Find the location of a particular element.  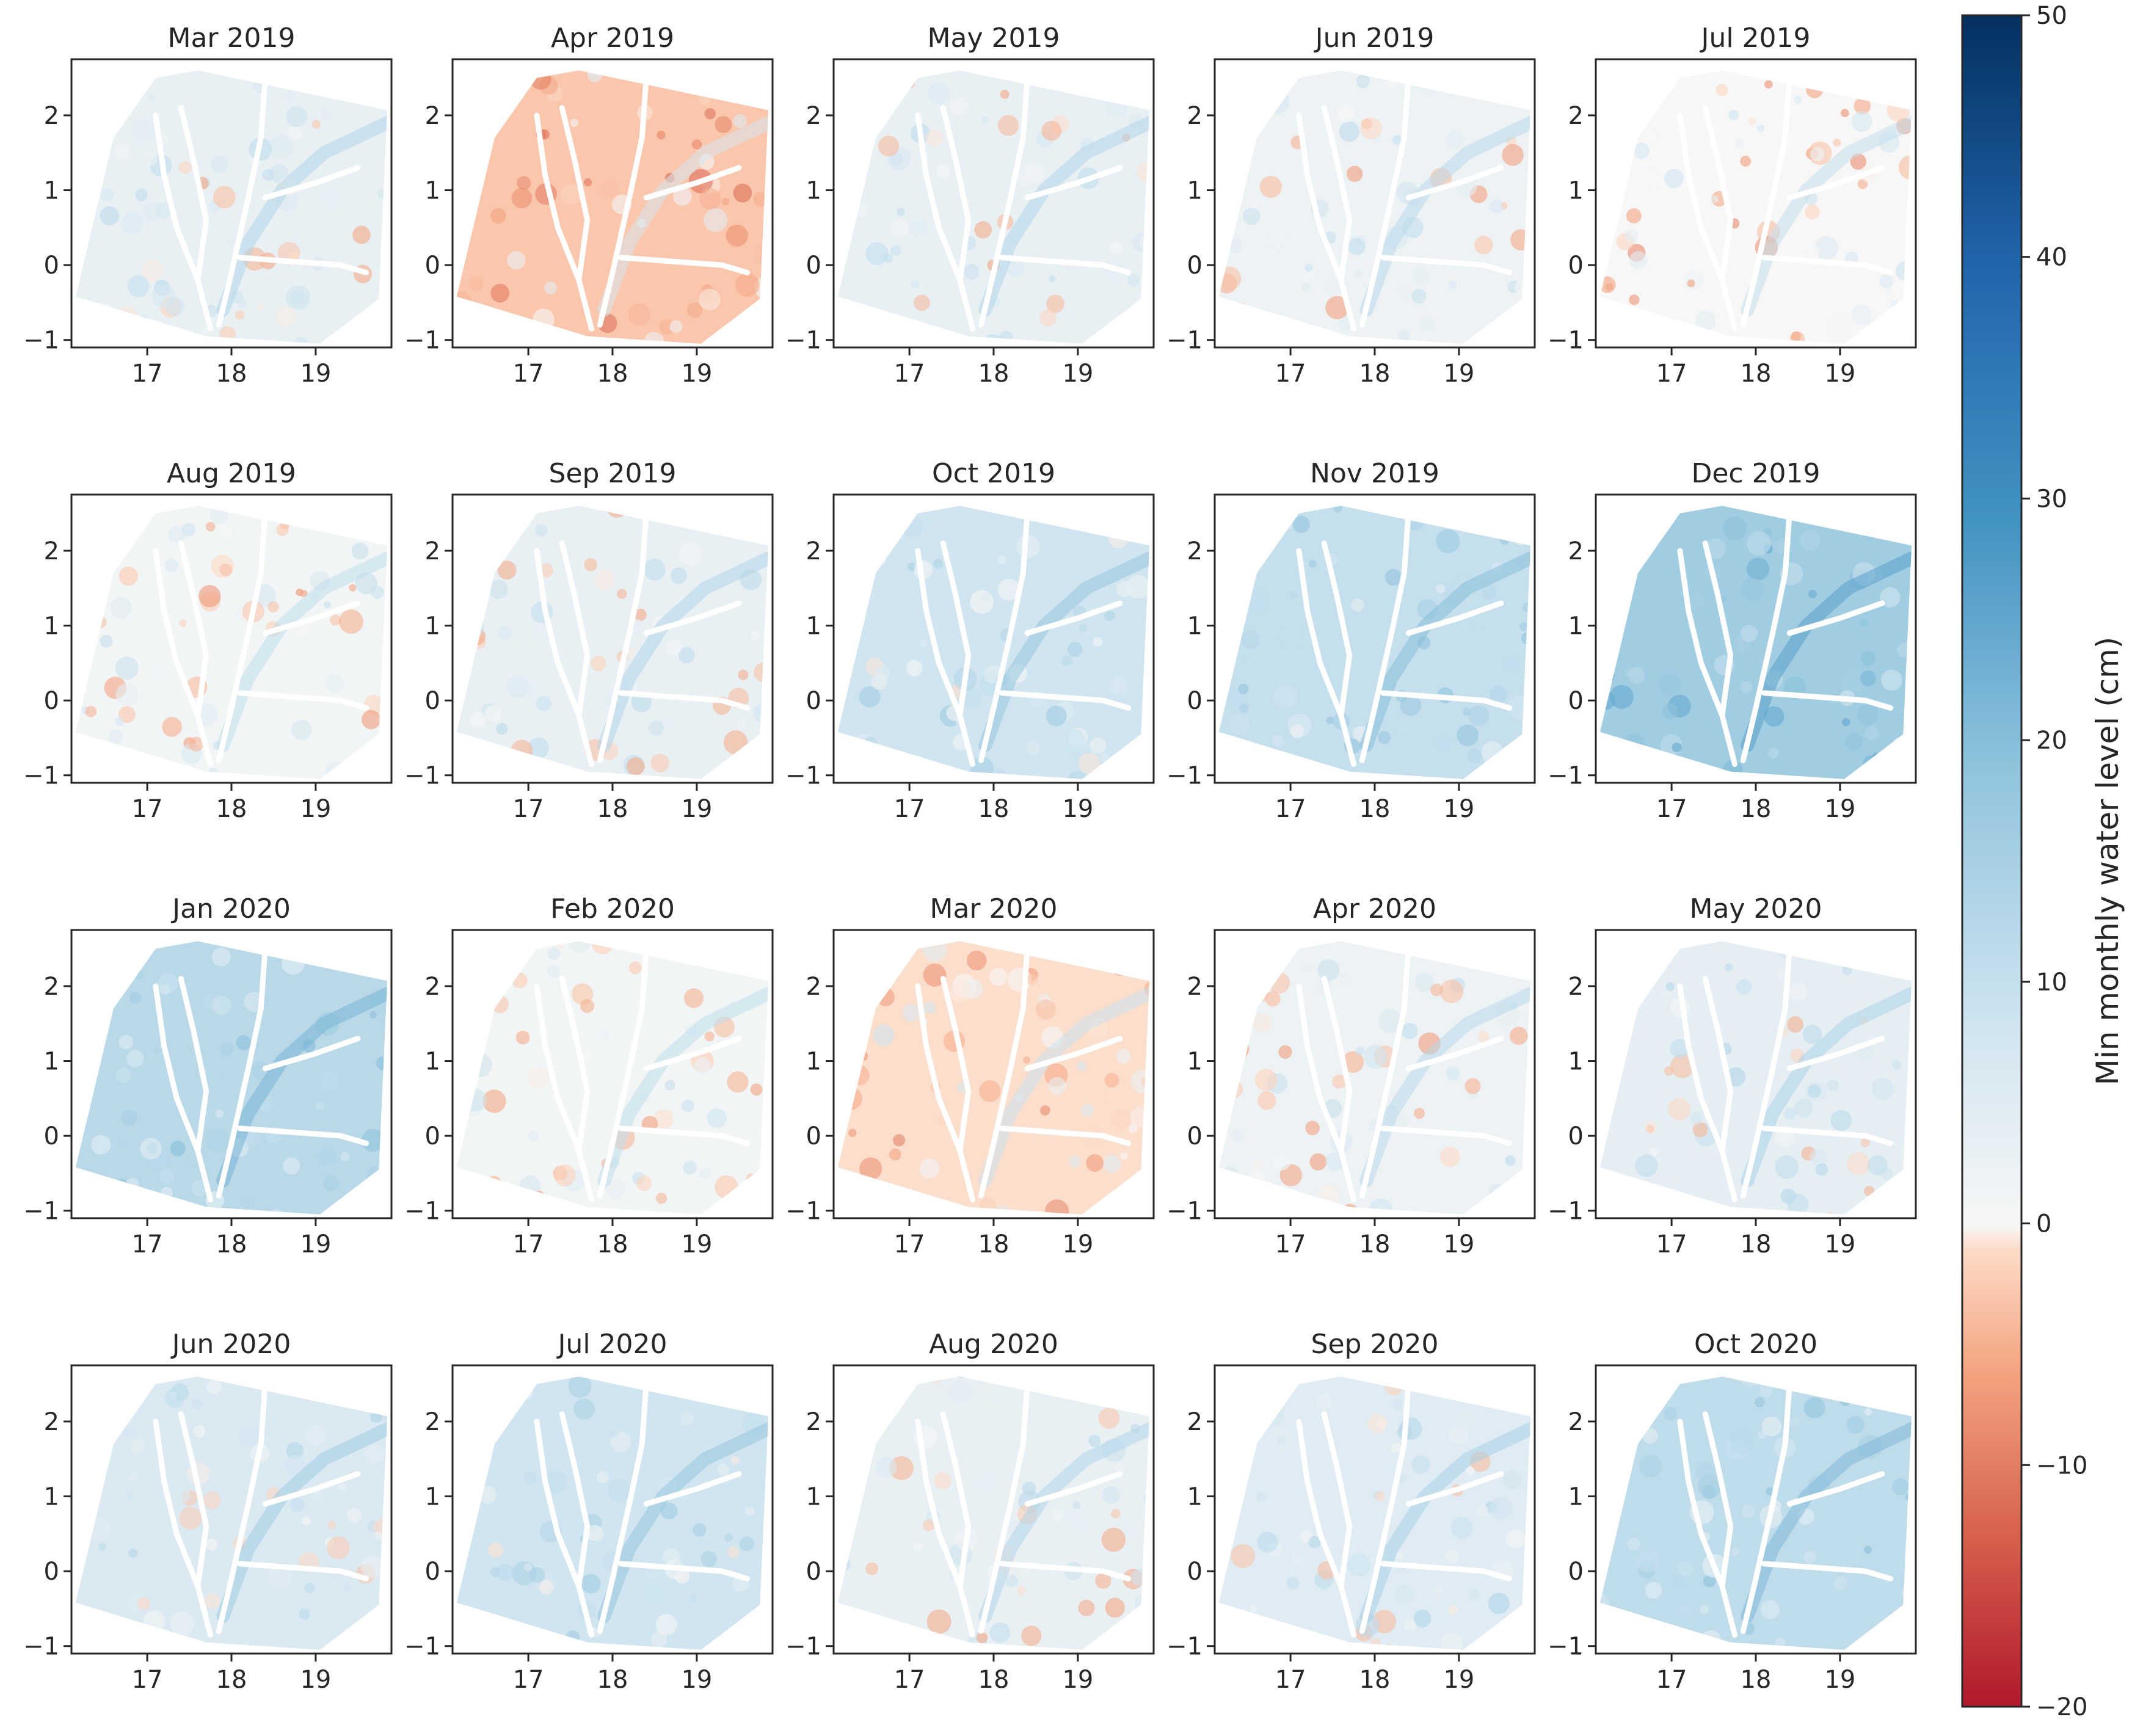

panel-title: Apr 2020 is located at coordinates (1374, 909).